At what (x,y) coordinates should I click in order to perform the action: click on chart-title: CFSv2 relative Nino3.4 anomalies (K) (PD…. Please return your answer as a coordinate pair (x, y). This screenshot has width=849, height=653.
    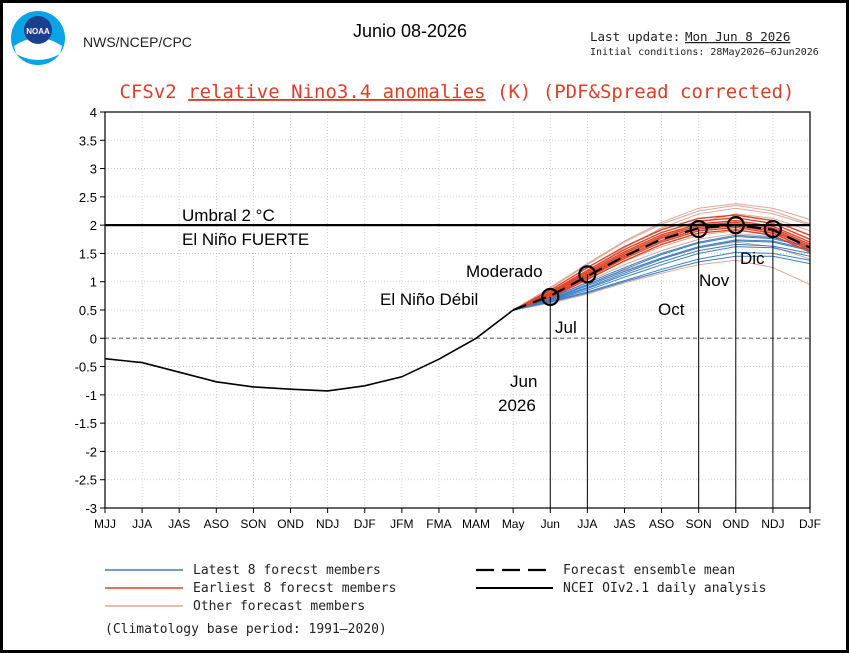
    Looking at the image, I should click on (457, 92).